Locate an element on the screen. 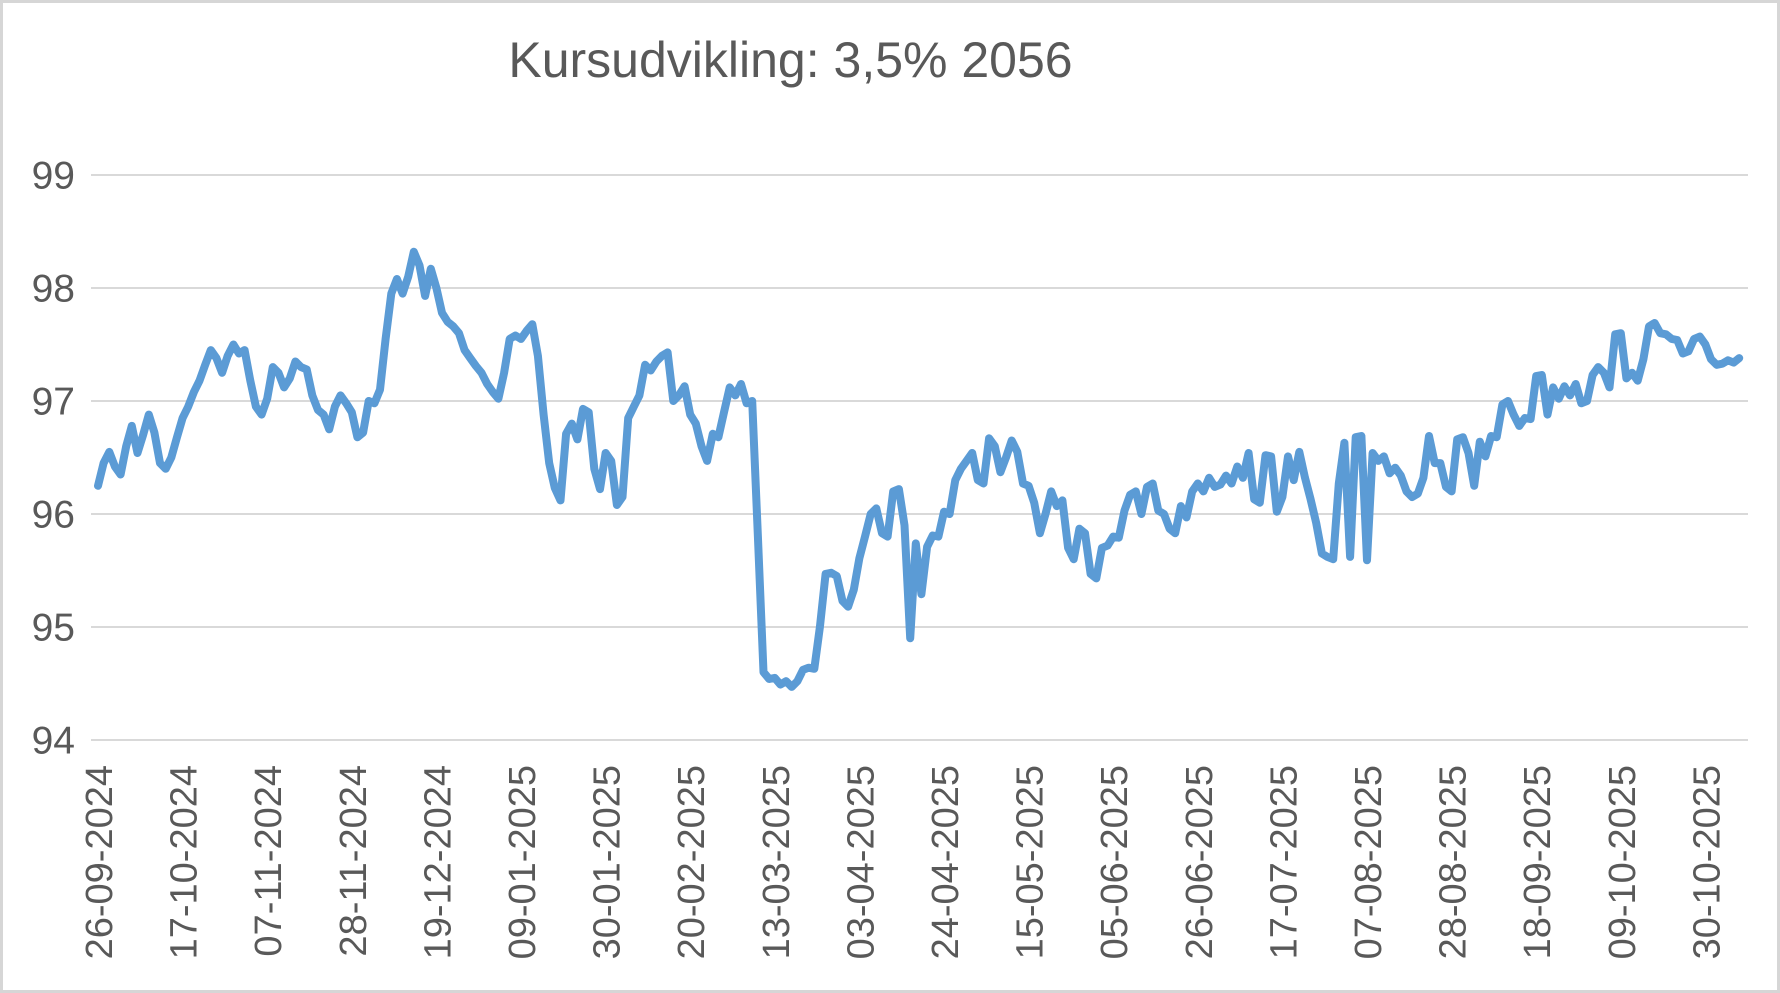 The height and width of the screenshot is (993, 1780). x-axis-tick-label: 18-09-2025 is located at coordinates (1538, 862).